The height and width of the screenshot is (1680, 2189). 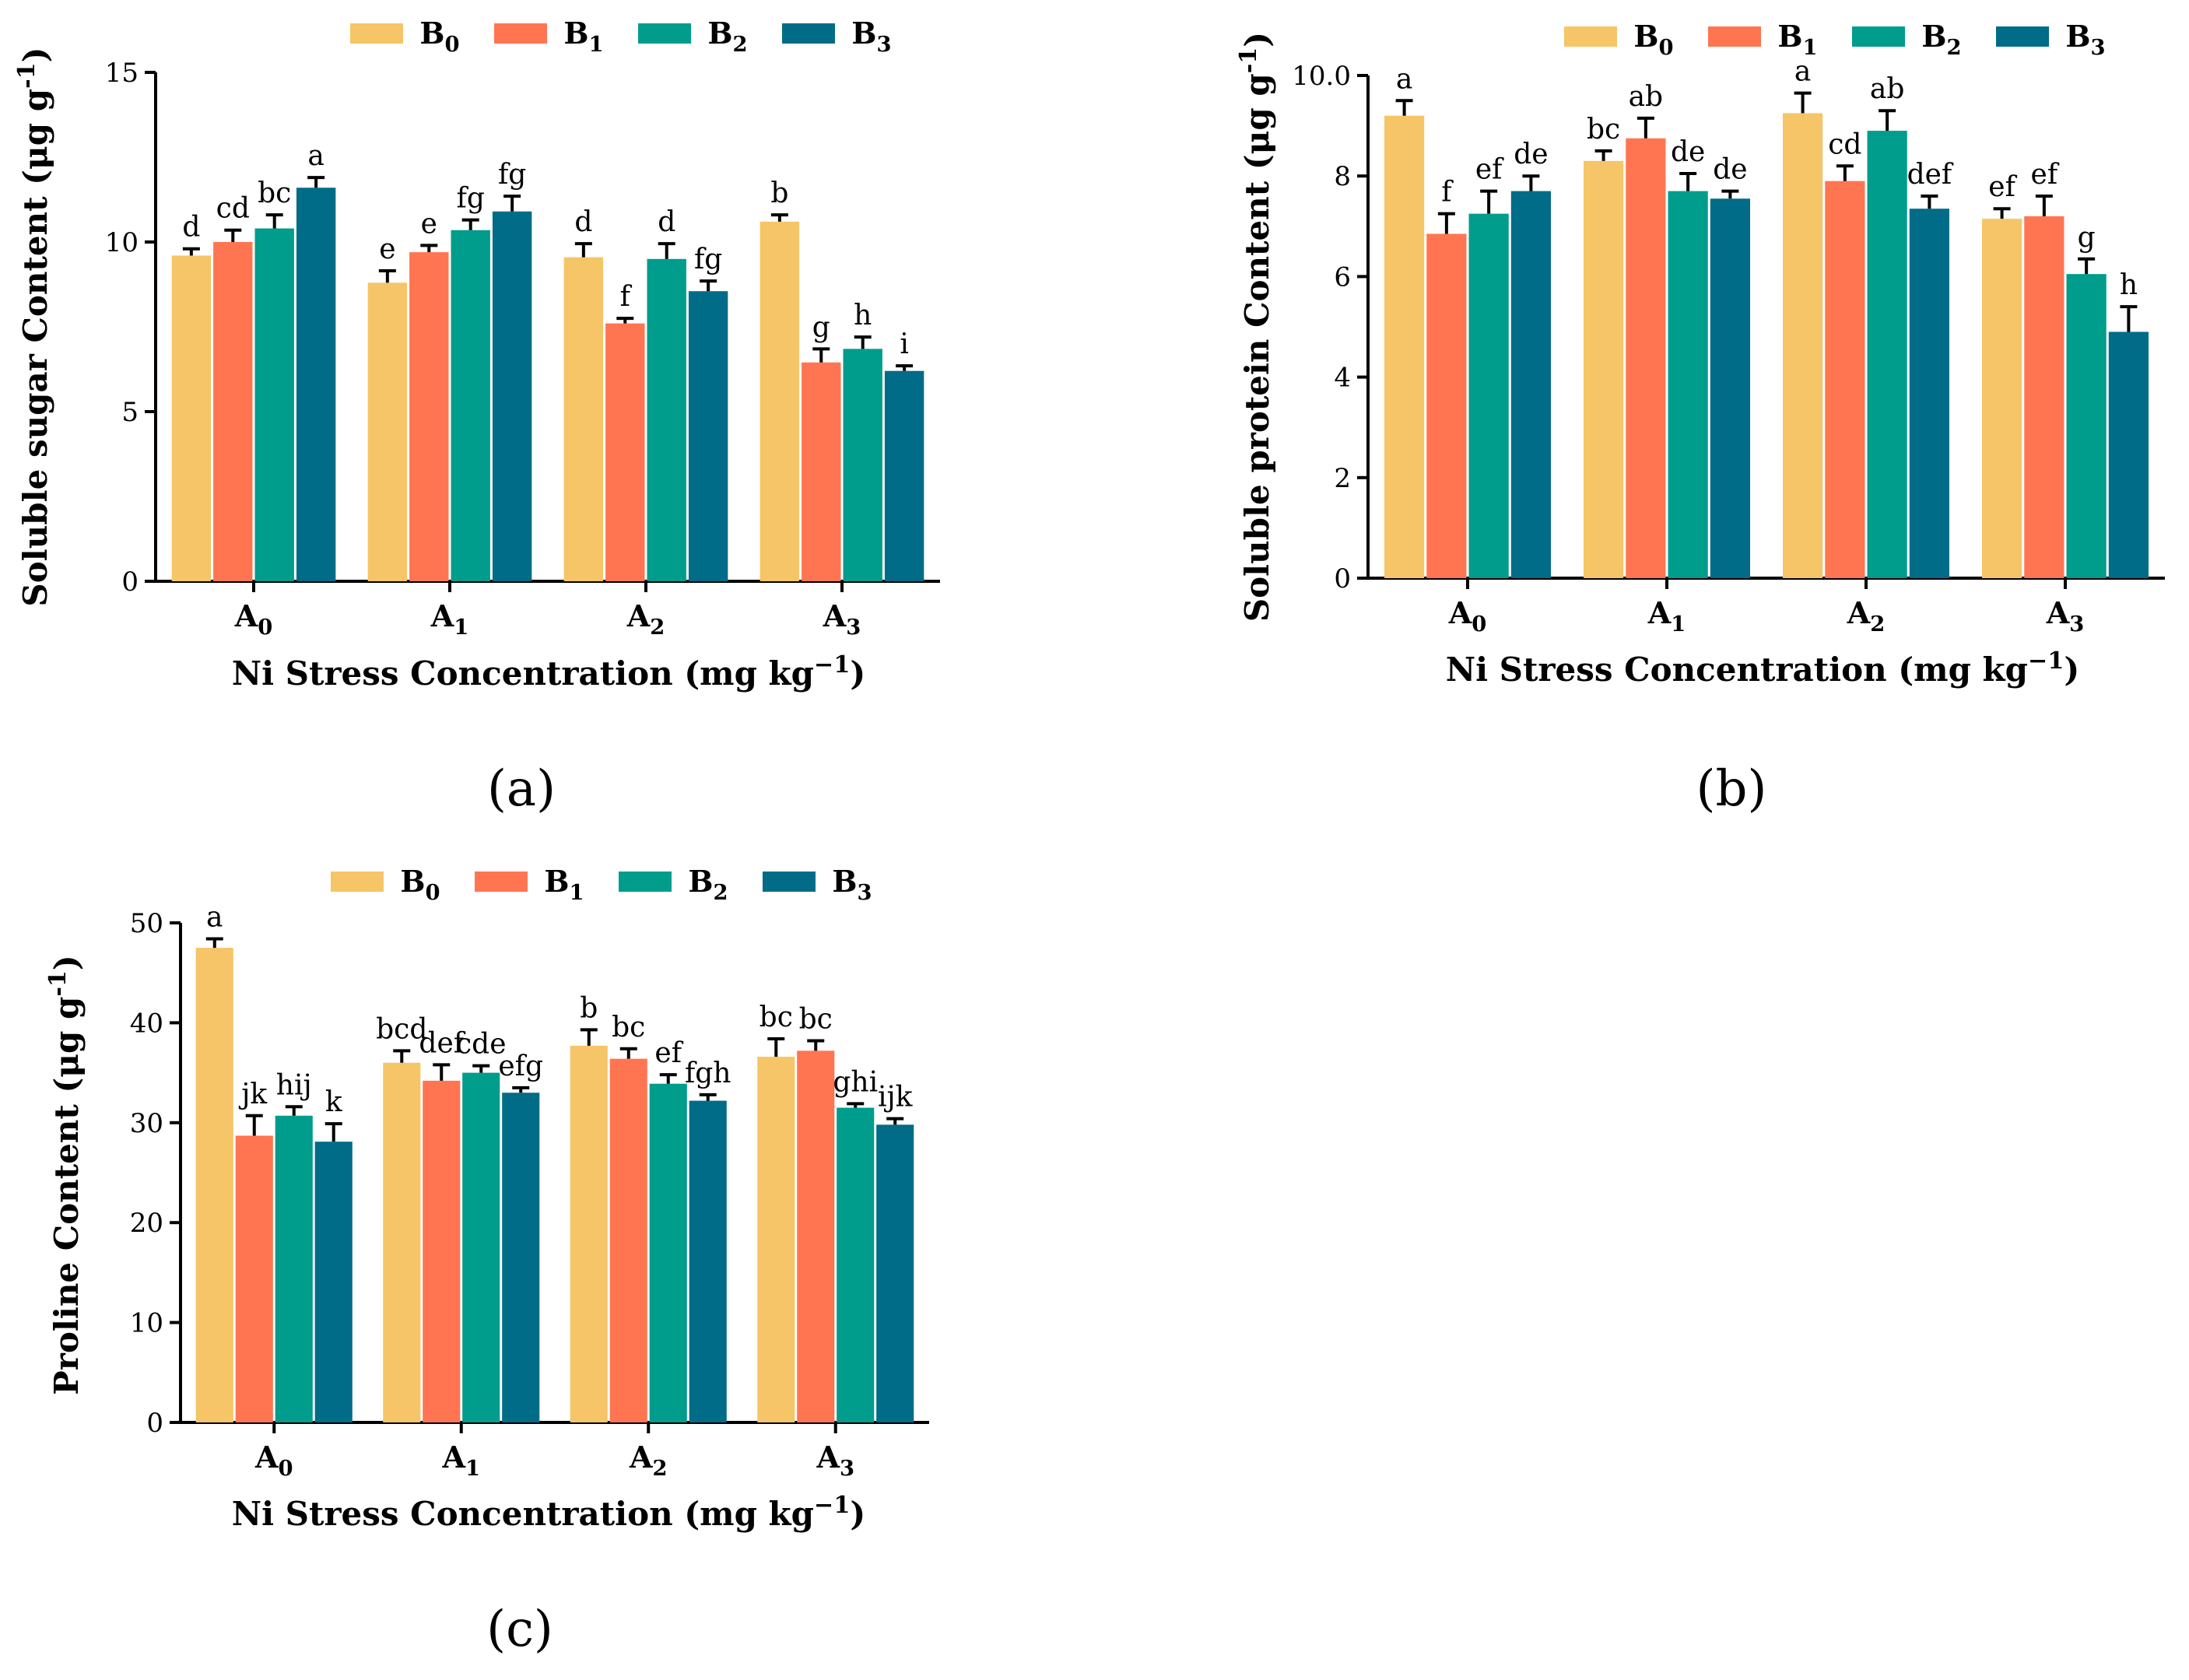 What do you see at coordinates (626, 297) in the screenshot?
I see `significance-label: f` at bounding box center [626, 297].